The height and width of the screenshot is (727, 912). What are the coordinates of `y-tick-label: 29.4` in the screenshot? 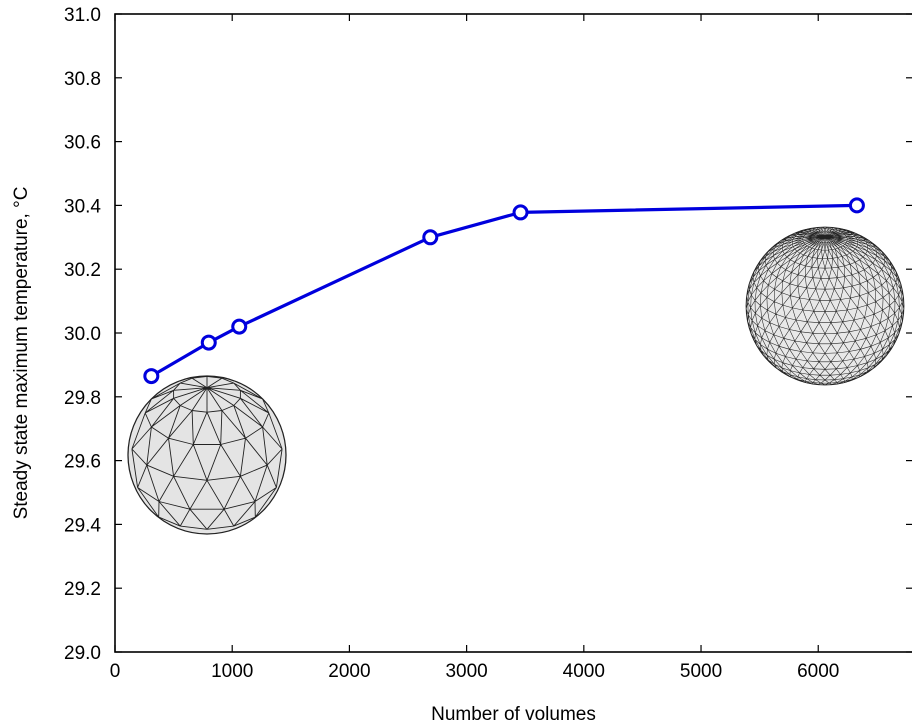 It's located at (82, 525).